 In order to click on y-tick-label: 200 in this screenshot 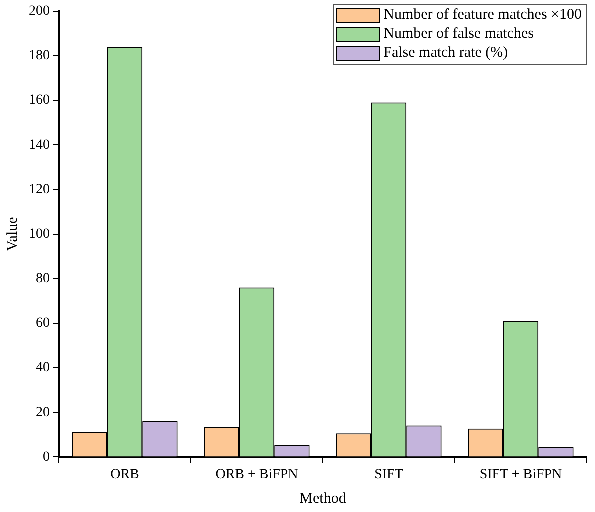, I will do `click(39, 12)`.